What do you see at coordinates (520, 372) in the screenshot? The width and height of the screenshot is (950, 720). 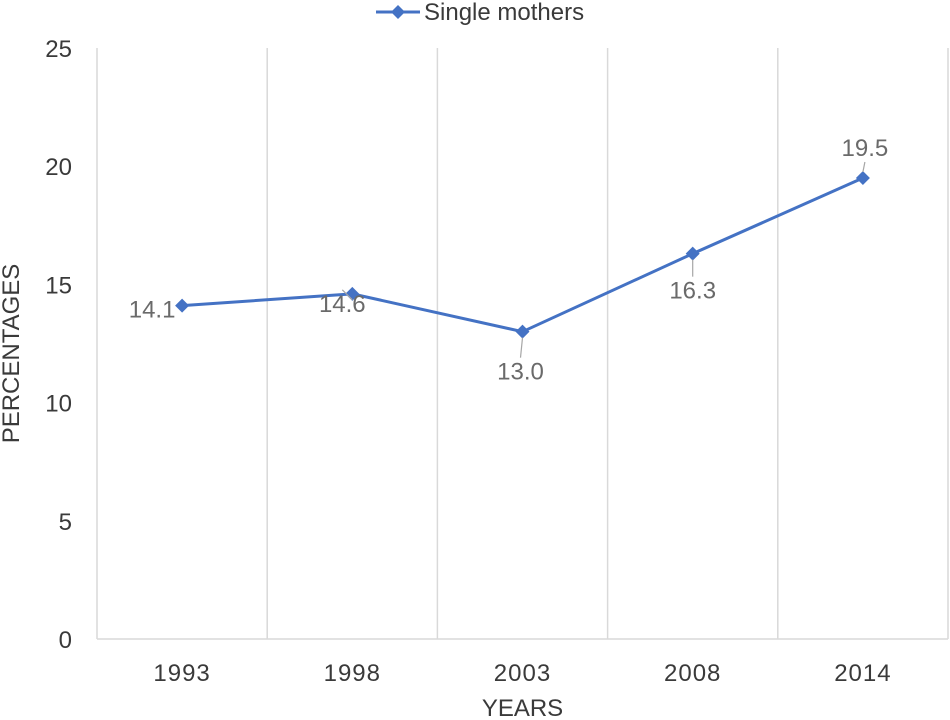 I see `data-label: 13.0` at bounding box center [520, 372].